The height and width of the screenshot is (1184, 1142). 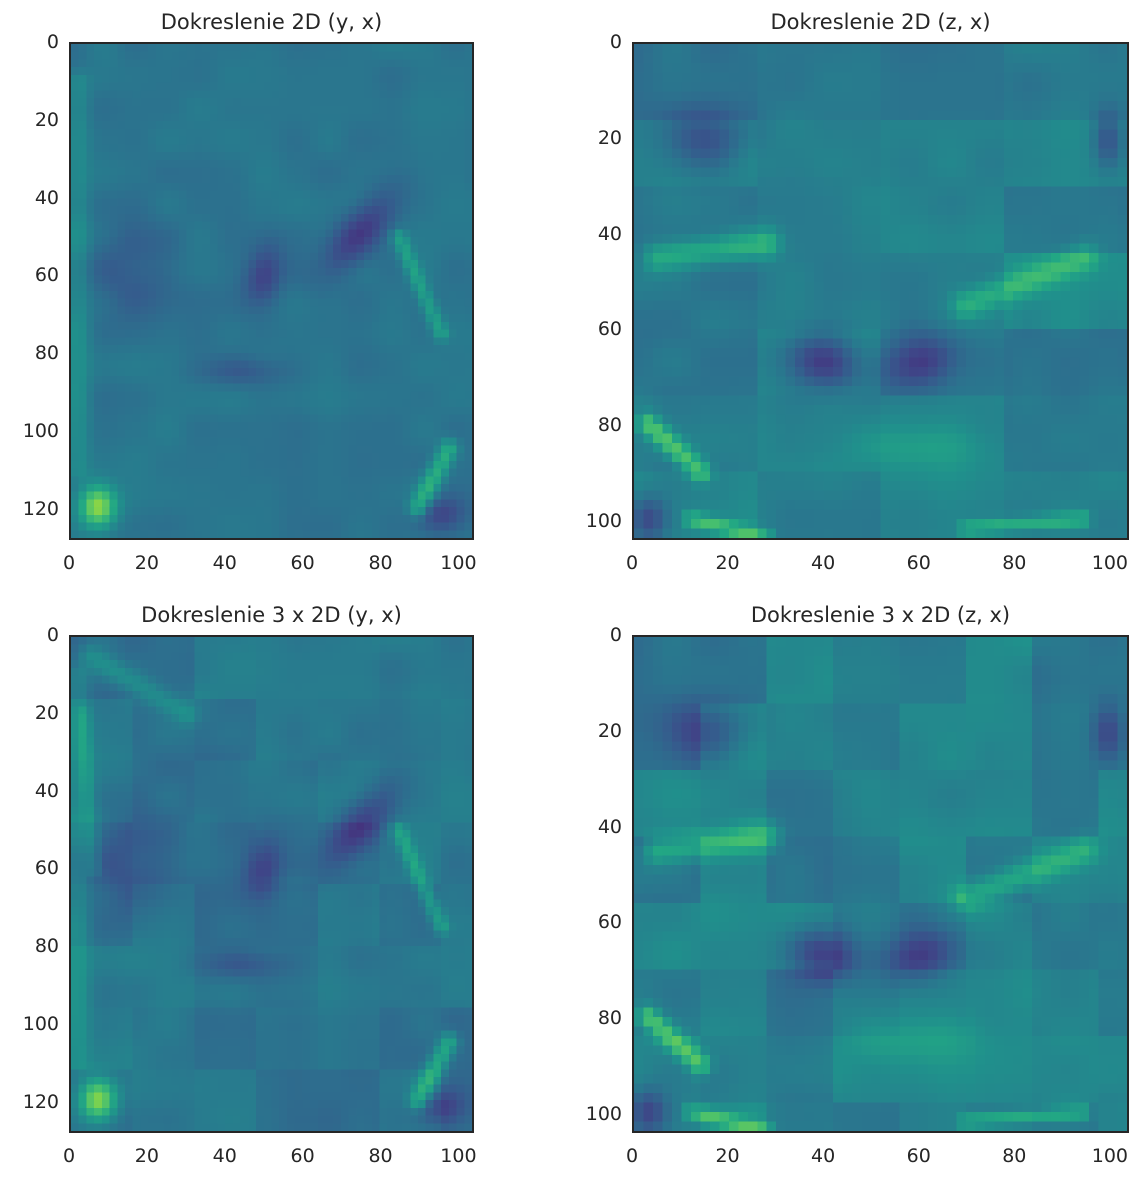 What do you see at coordinates (224, 563) in the screenshot?
I see `x-tick-label: 40` at bounding box center [224, 563].